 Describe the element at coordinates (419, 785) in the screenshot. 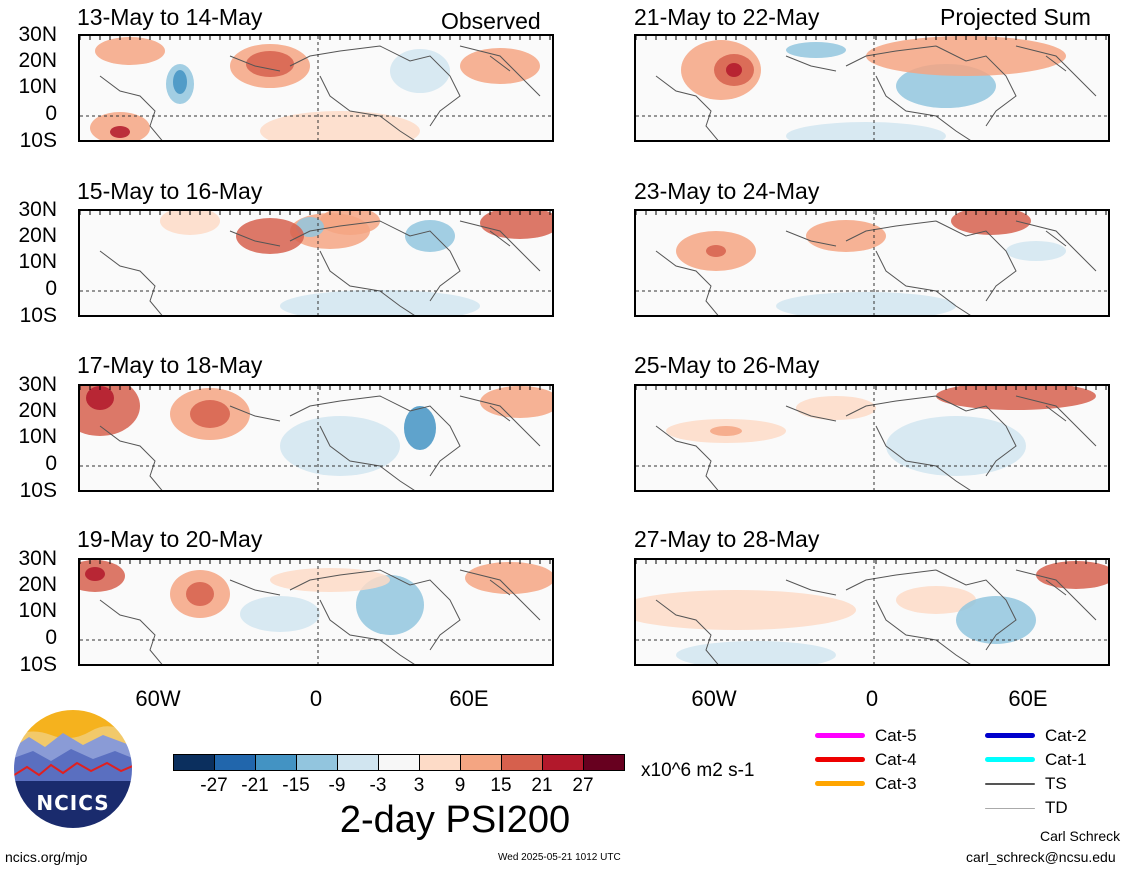

I see `colorbar-tick-label: 3` at that location.